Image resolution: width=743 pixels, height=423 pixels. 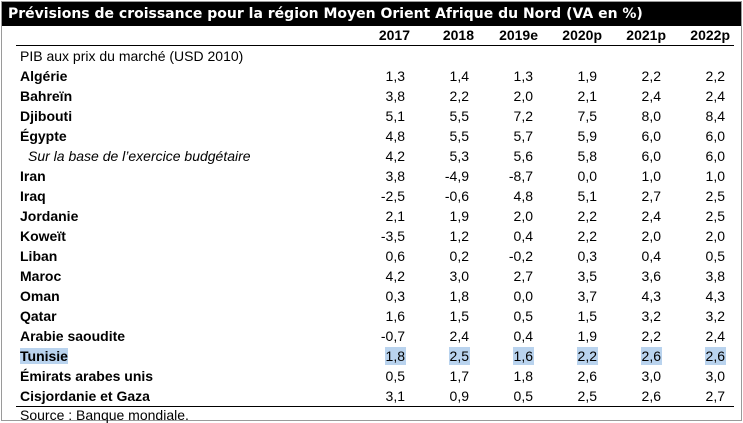 I want to click on header-label-cell, so click(x=183, y=36).